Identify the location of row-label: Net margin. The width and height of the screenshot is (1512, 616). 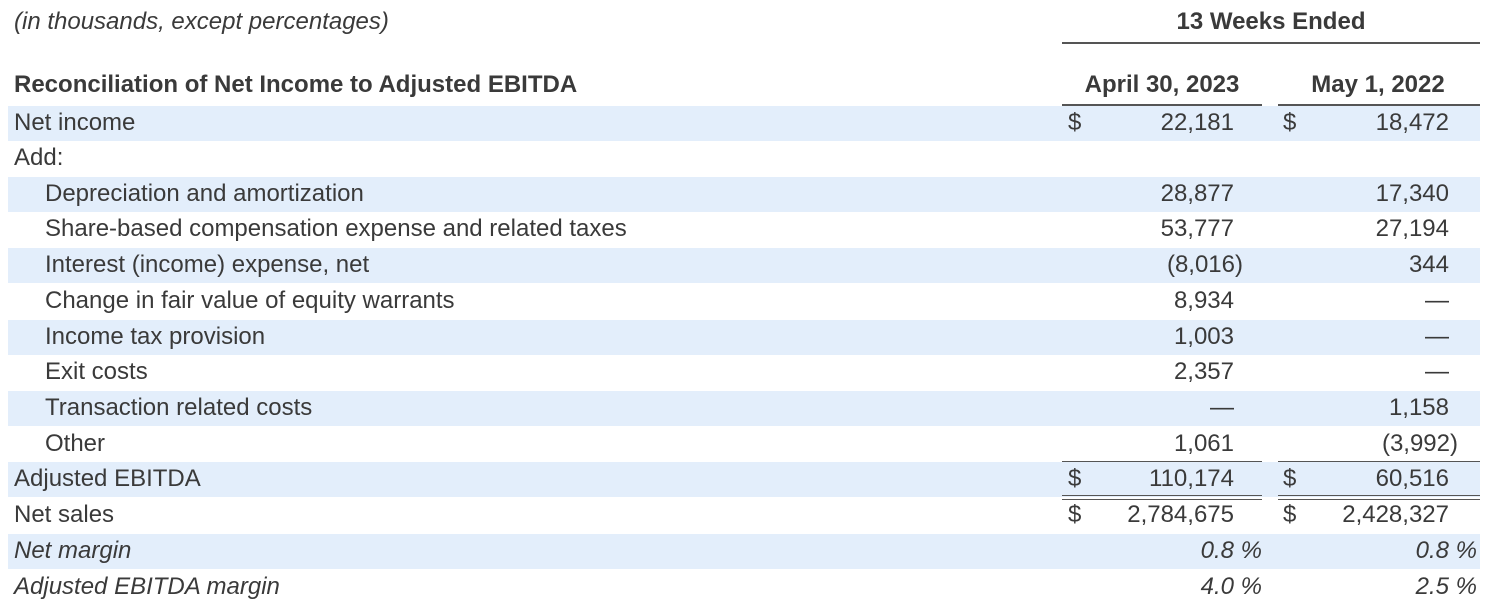
(73, 550).